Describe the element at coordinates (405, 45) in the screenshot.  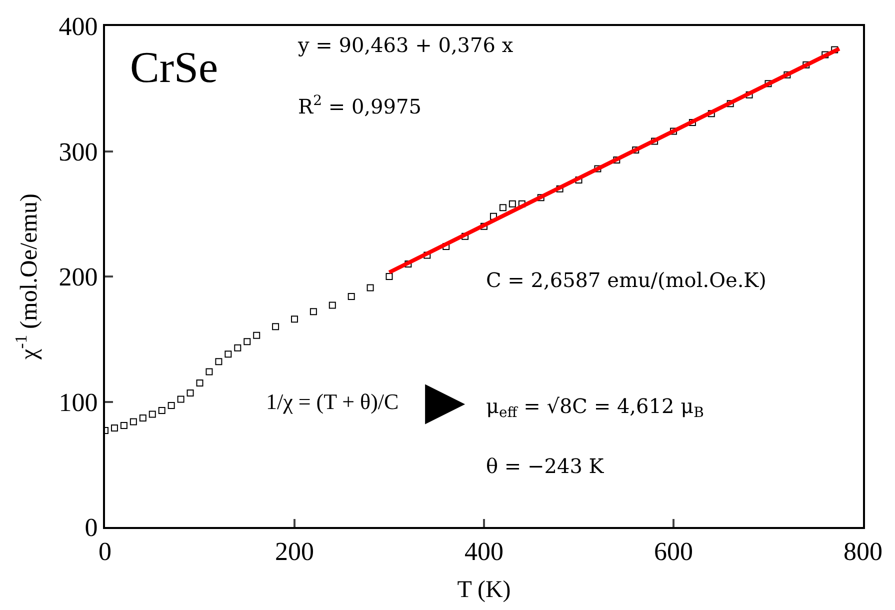
I see `annotation: y = 90,463 + 0,376 x` at that location.